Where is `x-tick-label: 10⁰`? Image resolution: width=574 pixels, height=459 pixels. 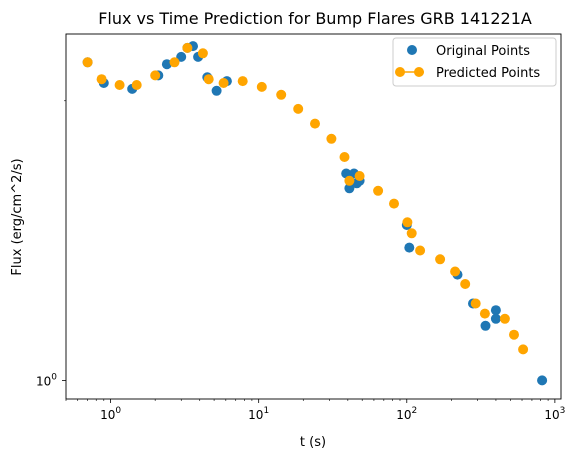 x-tick-label: 10⁰ is located at coordinates (110, 414).